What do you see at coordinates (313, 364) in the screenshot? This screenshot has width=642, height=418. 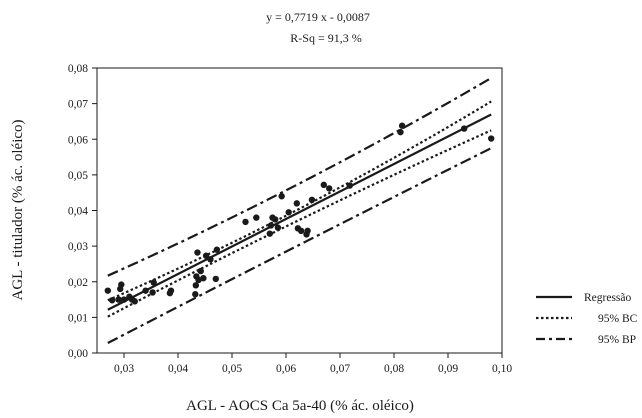 I see `x-axis: 0,03 0,04 0,05 0,06 0,07 0,08 0,09 0,10` at bounding box center [313, 364].